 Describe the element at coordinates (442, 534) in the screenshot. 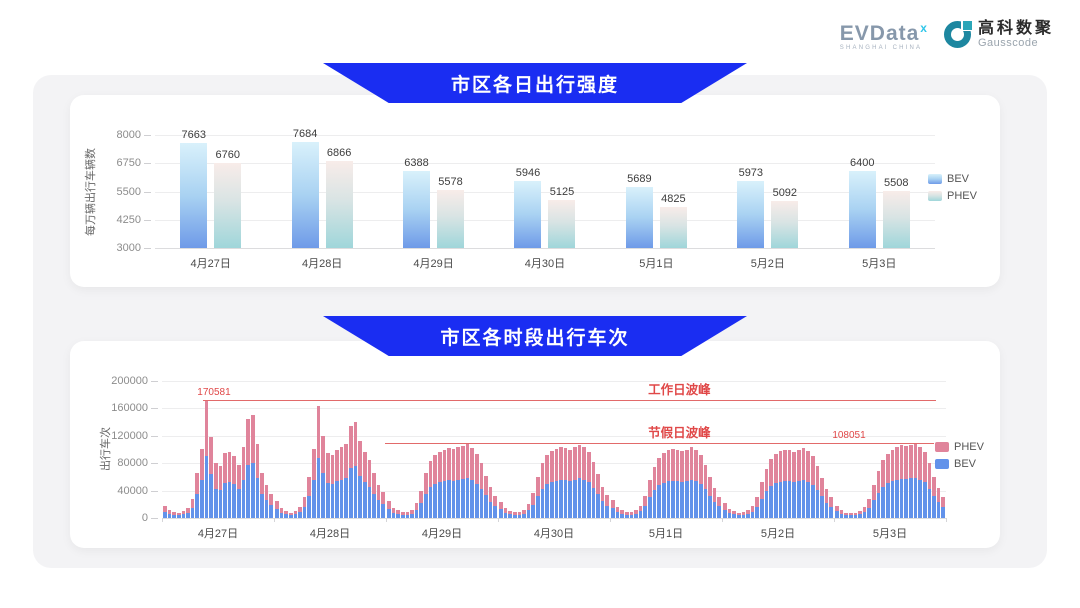

I see `x-axis-label: 4月29日` at that location.